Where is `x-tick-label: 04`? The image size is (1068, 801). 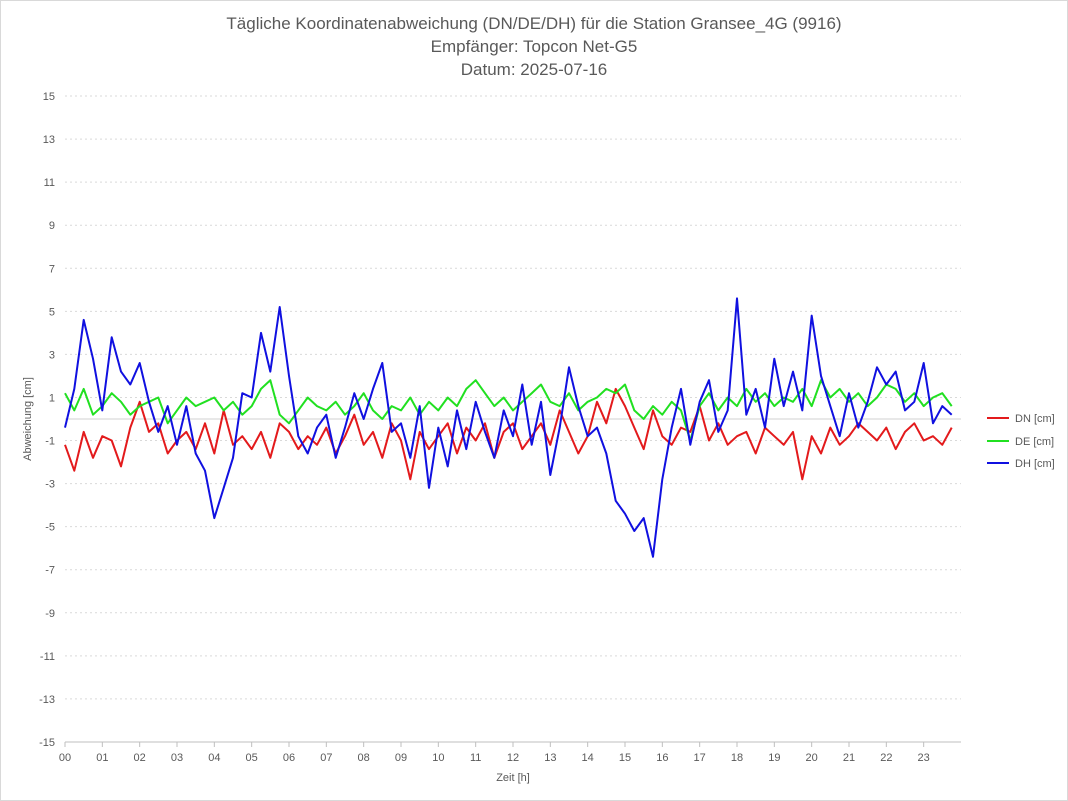
x-tick-label: 04 is located at coordinates (214, 758).